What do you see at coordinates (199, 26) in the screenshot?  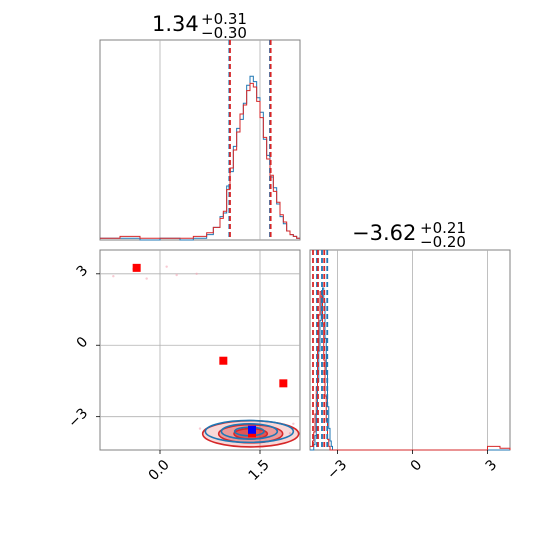 I see `param-1-title: 1.34 +0.31 −0.30` at bounding box center [199, 26].